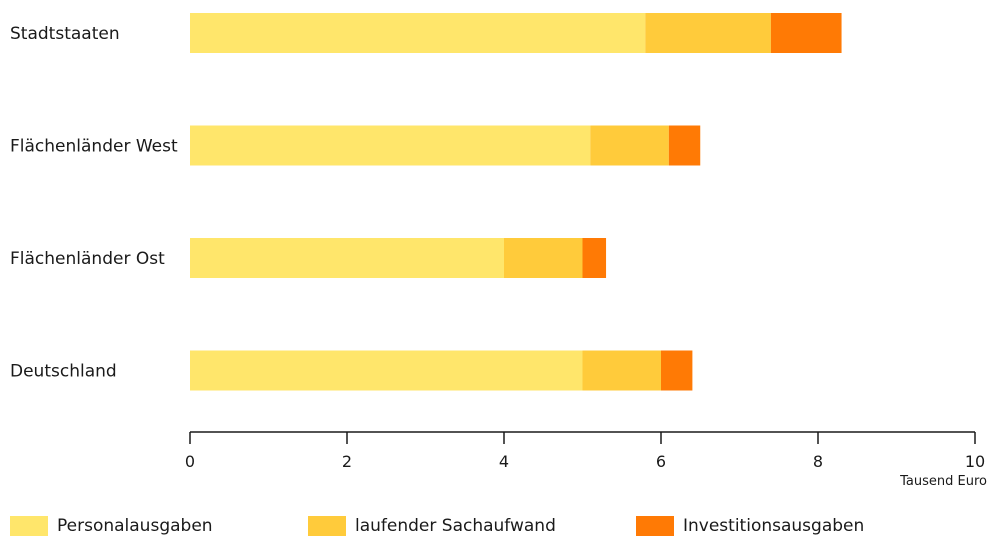  What do you see at coordinates (504, 461) in the screenshot?
I see `x-tick-label: 4` at bounding box center [504, 461].